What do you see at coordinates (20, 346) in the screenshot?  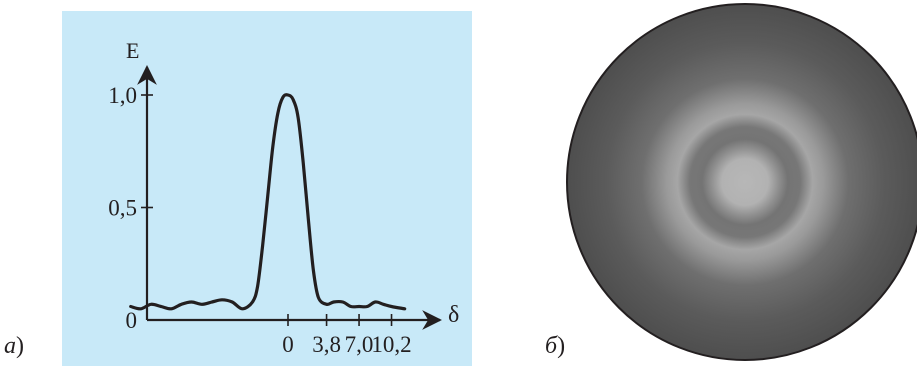 I see `panel-a-paren: )` at bounding box center [20, 346].